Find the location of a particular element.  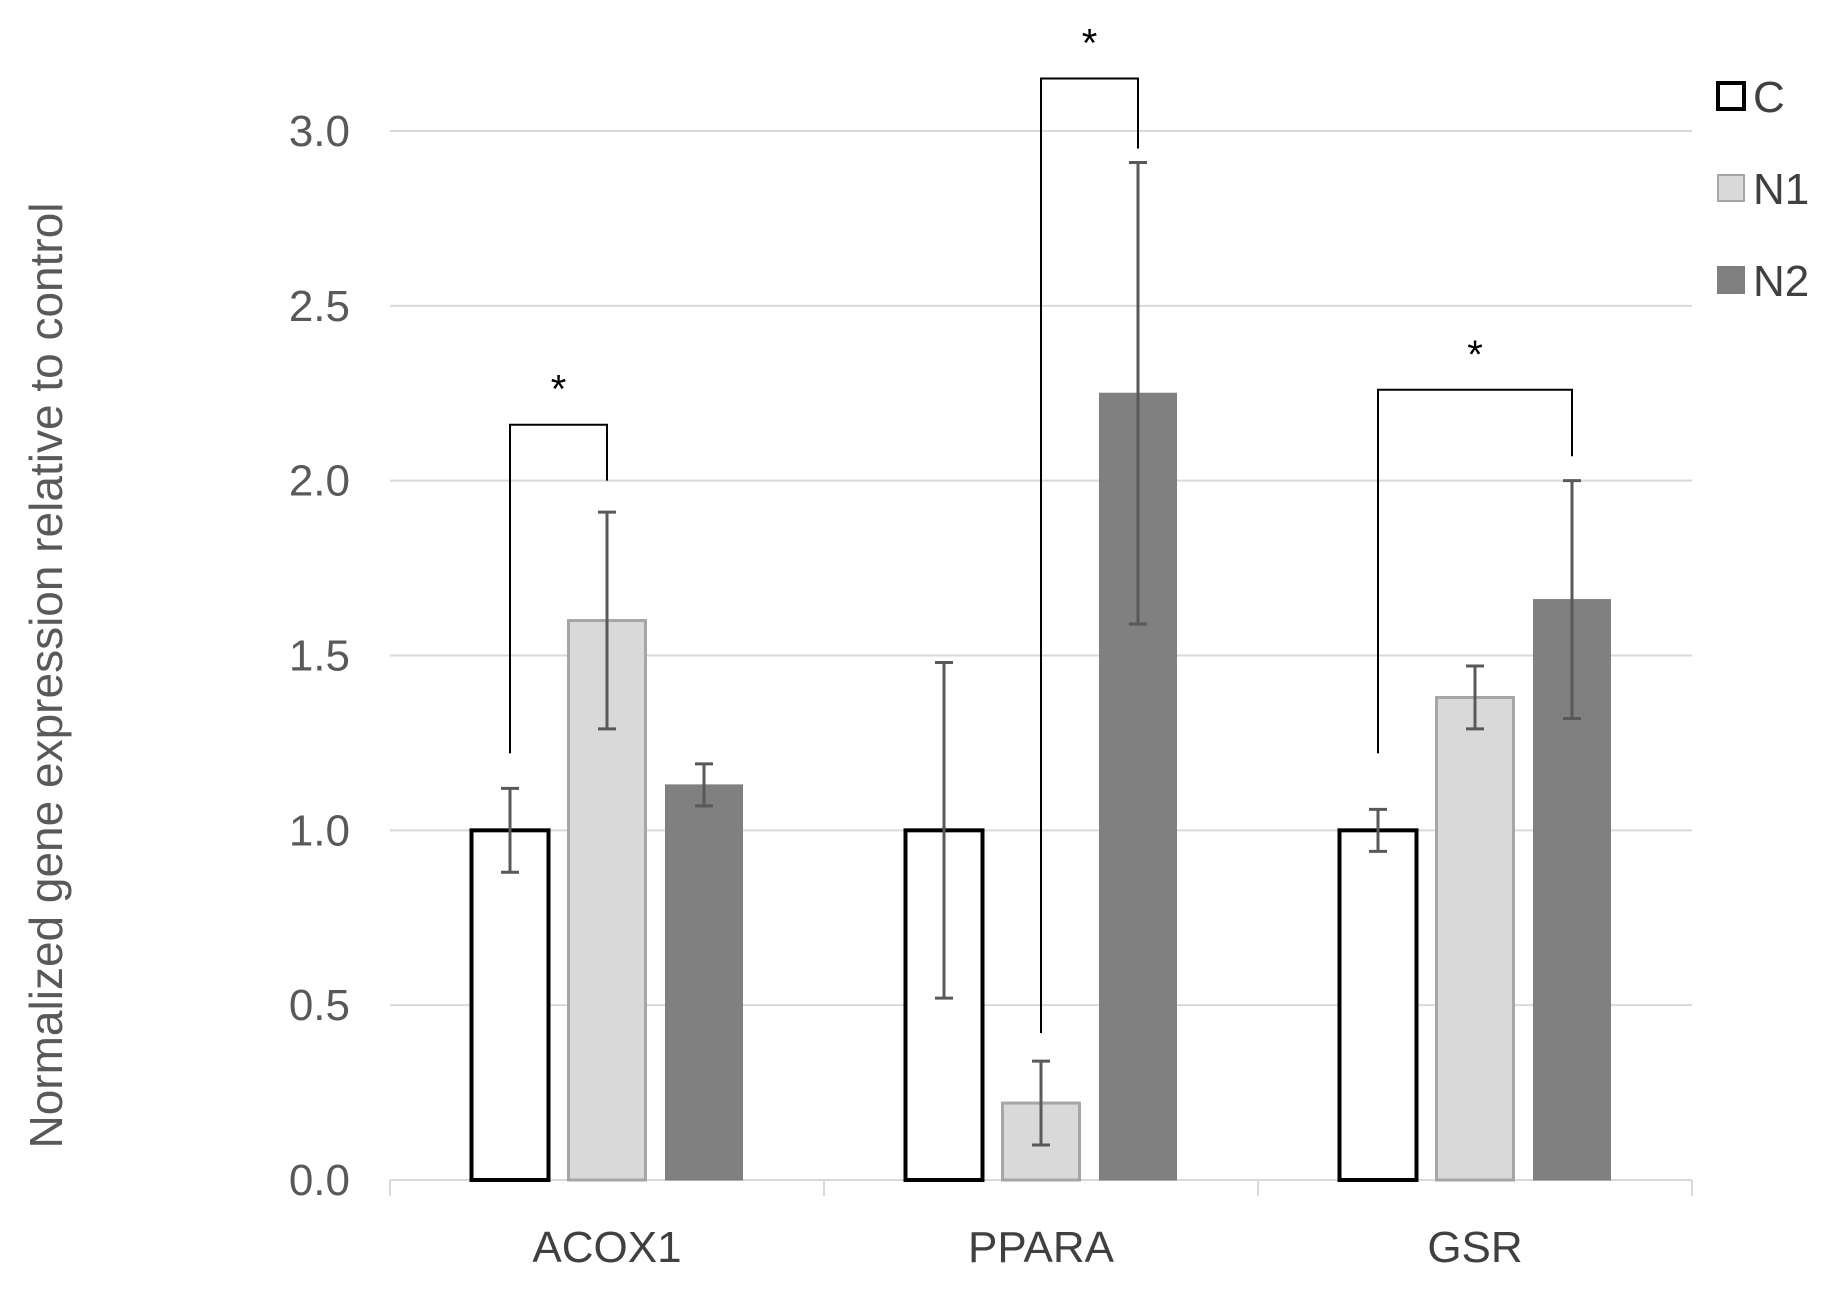

legend-item-n2: N2 is located at coordinates (1763, 281).